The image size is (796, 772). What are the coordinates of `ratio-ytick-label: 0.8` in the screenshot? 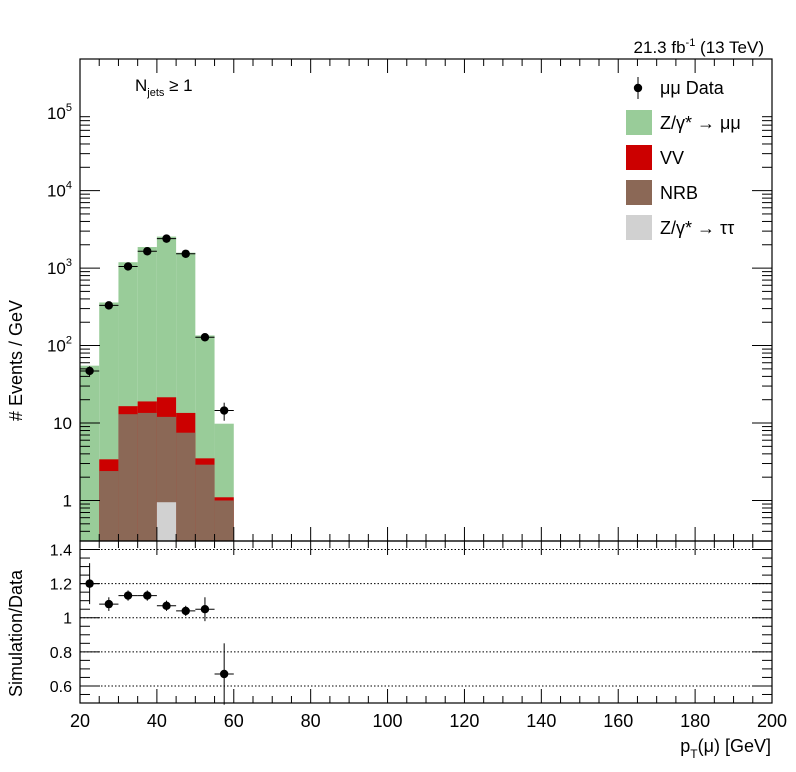 It's located at (61, 653).